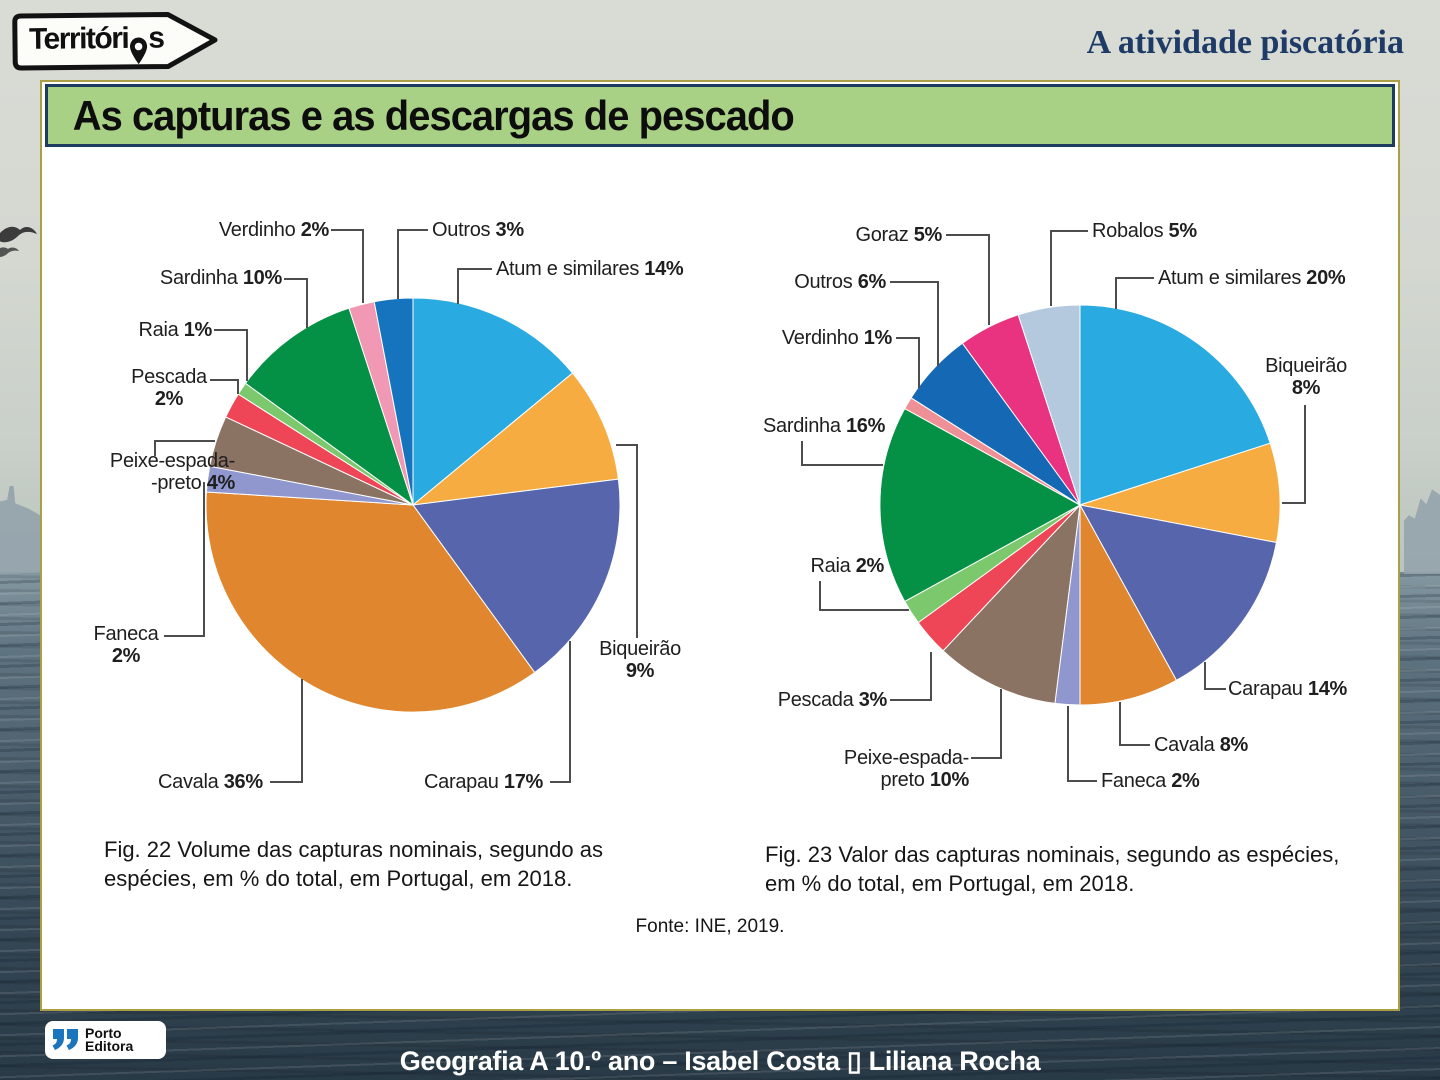 Image resolution: width=1440 pixels, height=1080 pixels. I want to click on slice-name: Cavala, so click(188, 782).